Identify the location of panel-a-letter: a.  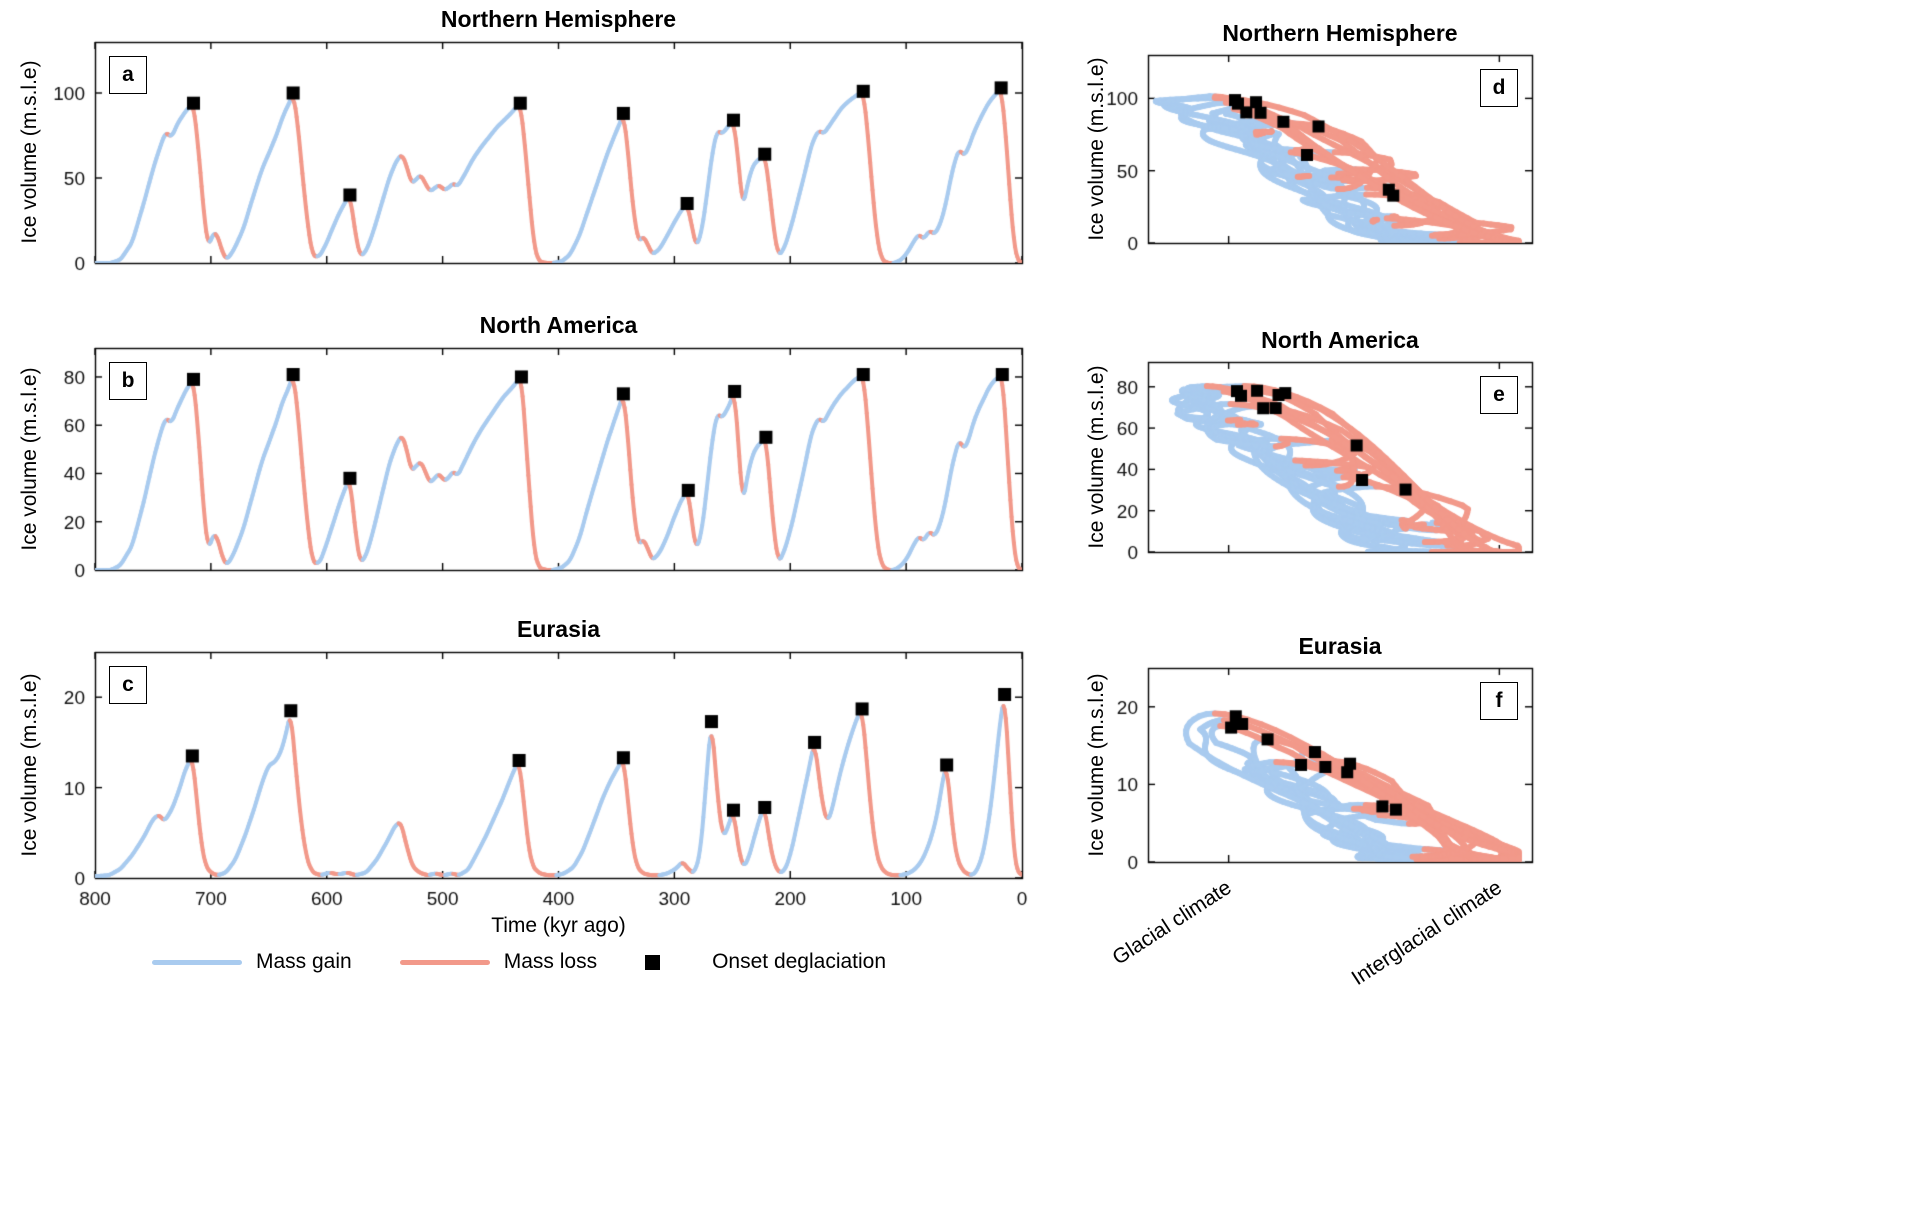
(128, 75).